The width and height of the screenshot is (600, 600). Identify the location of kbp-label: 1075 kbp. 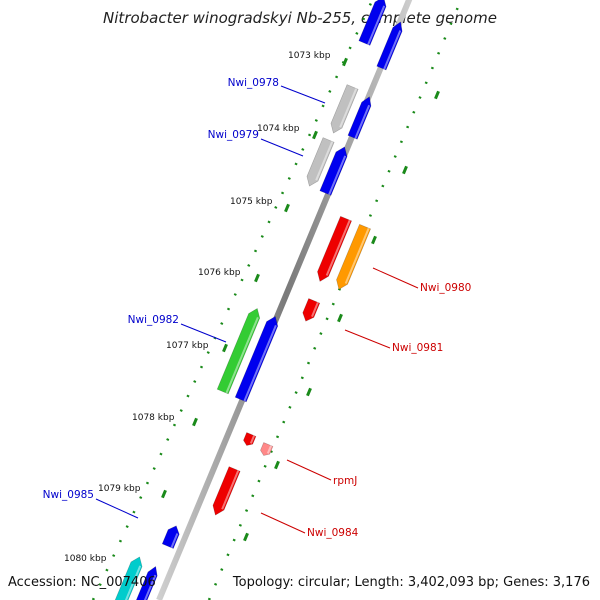
(251, 202).